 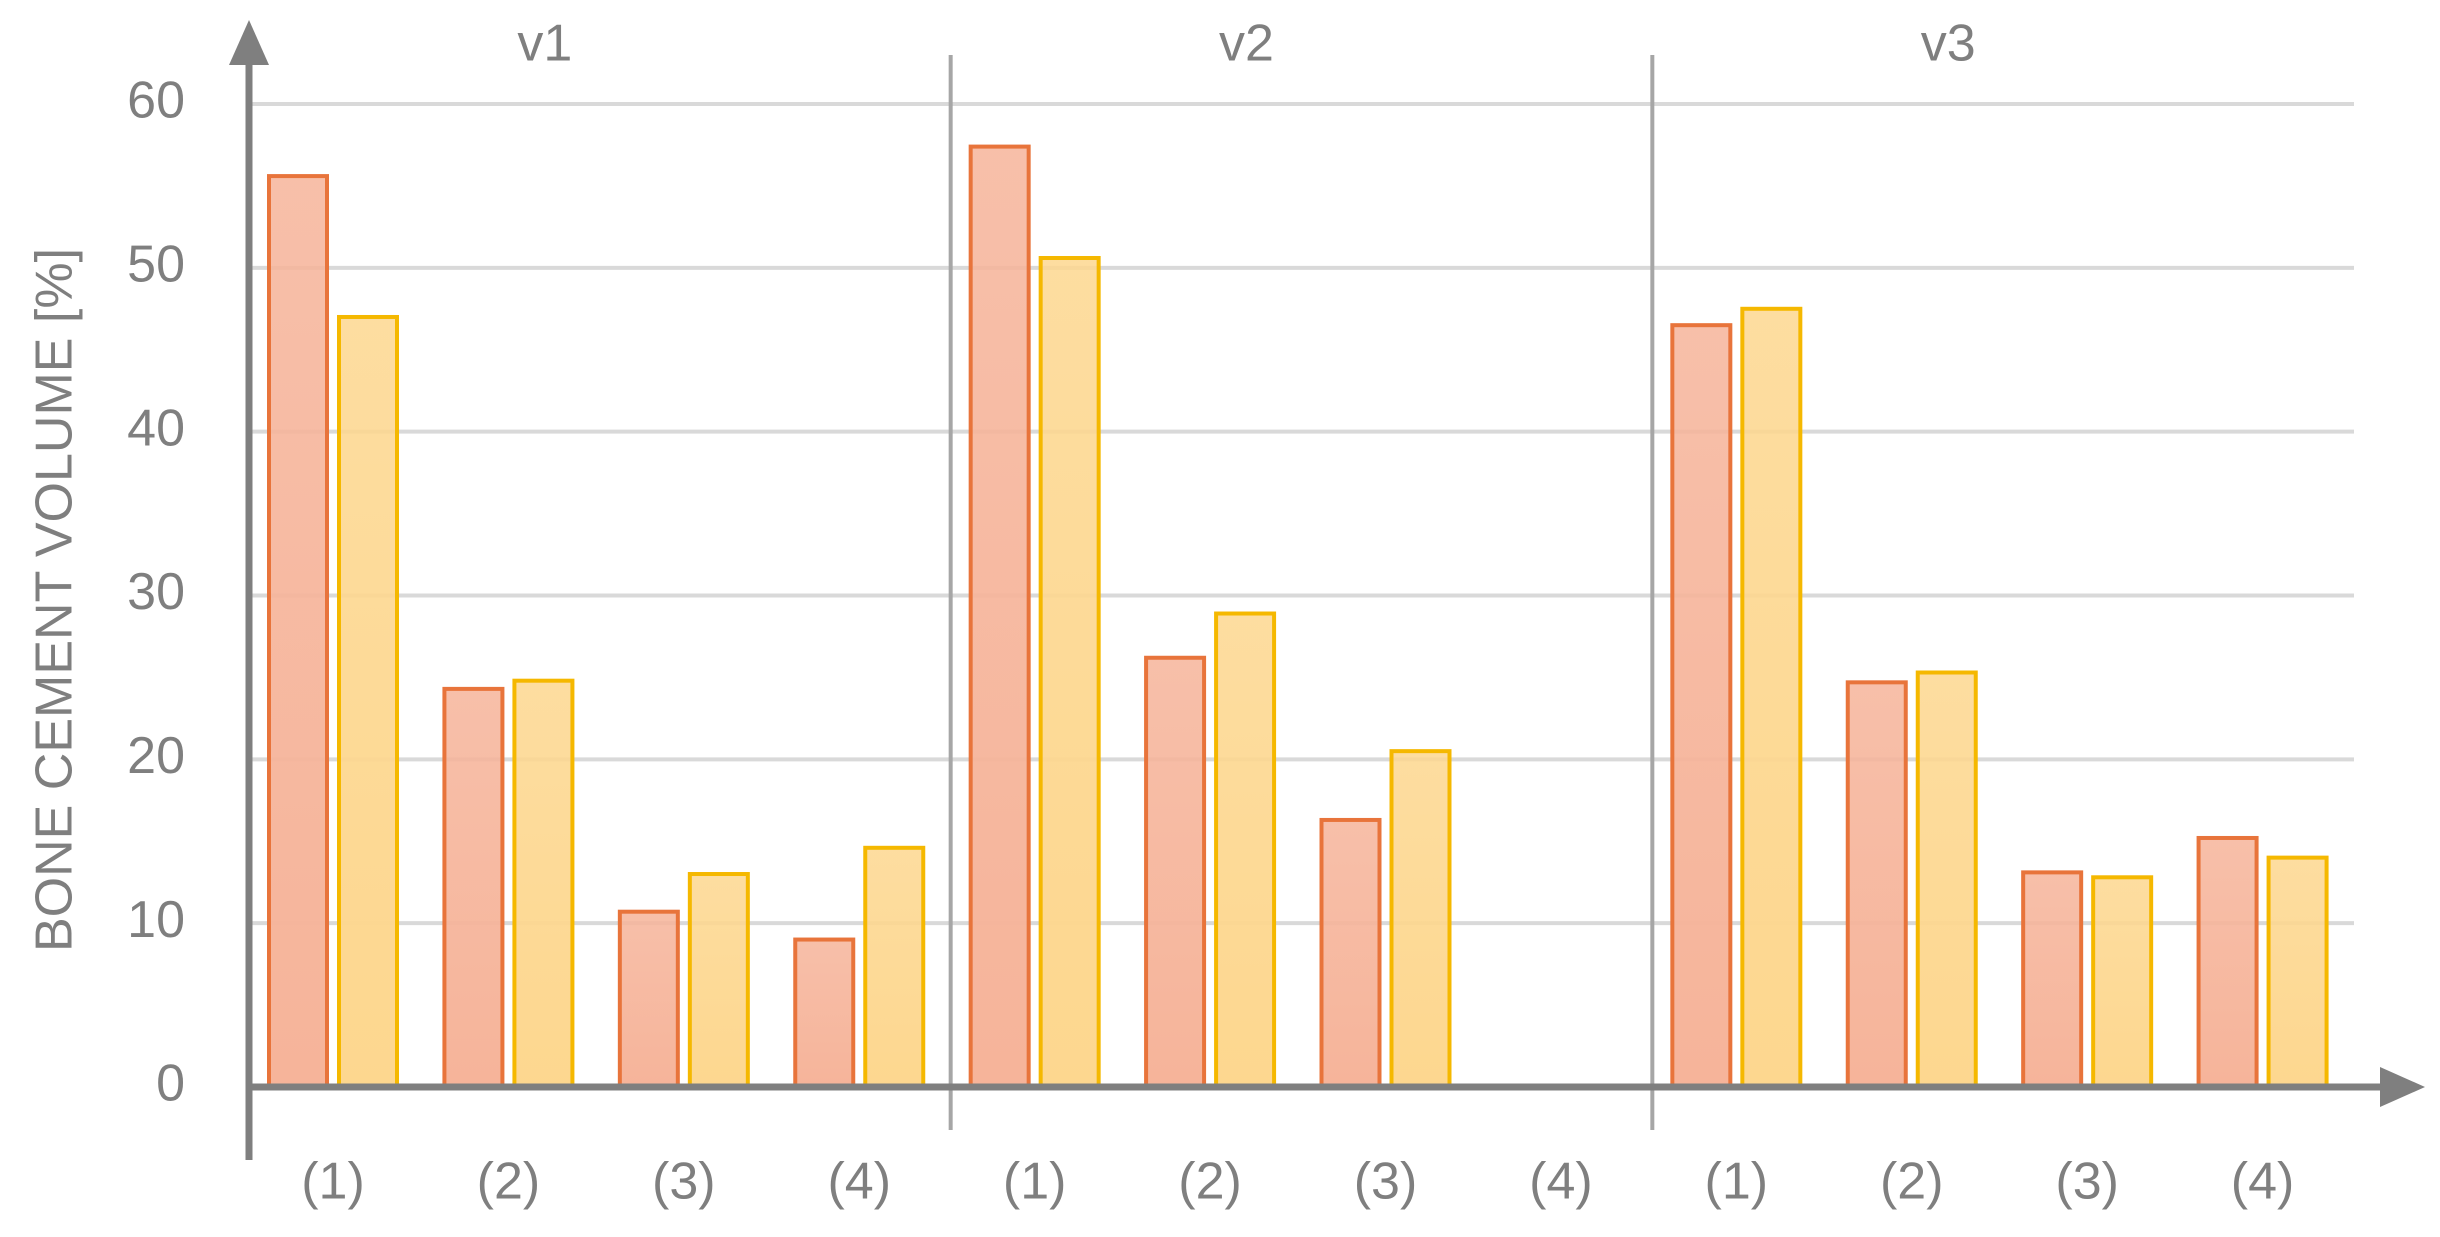 What do you see at coordinates (156, 265) in the screenshot?
I see `y-tick-label: 50` at bounding box center [156, 265].